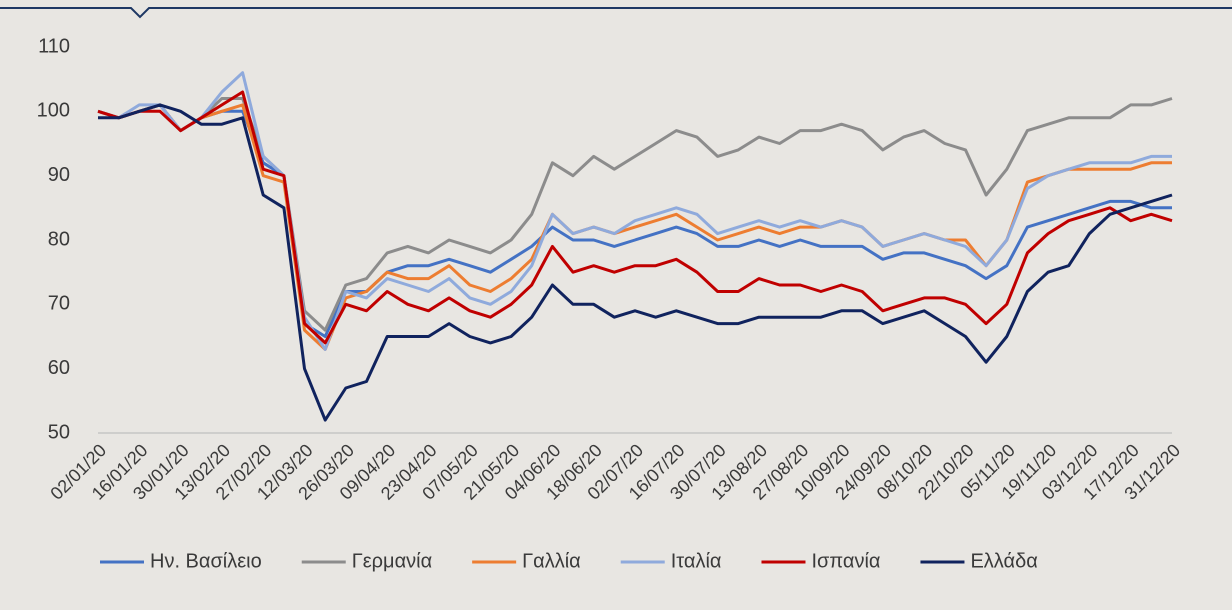 The width and height of the screenshot is (1232, 610). What do you see at coordinates (1003, 561) in the screenshot?
I see `legend-label: Ελλάδα` at bounding box center [1003, 561].